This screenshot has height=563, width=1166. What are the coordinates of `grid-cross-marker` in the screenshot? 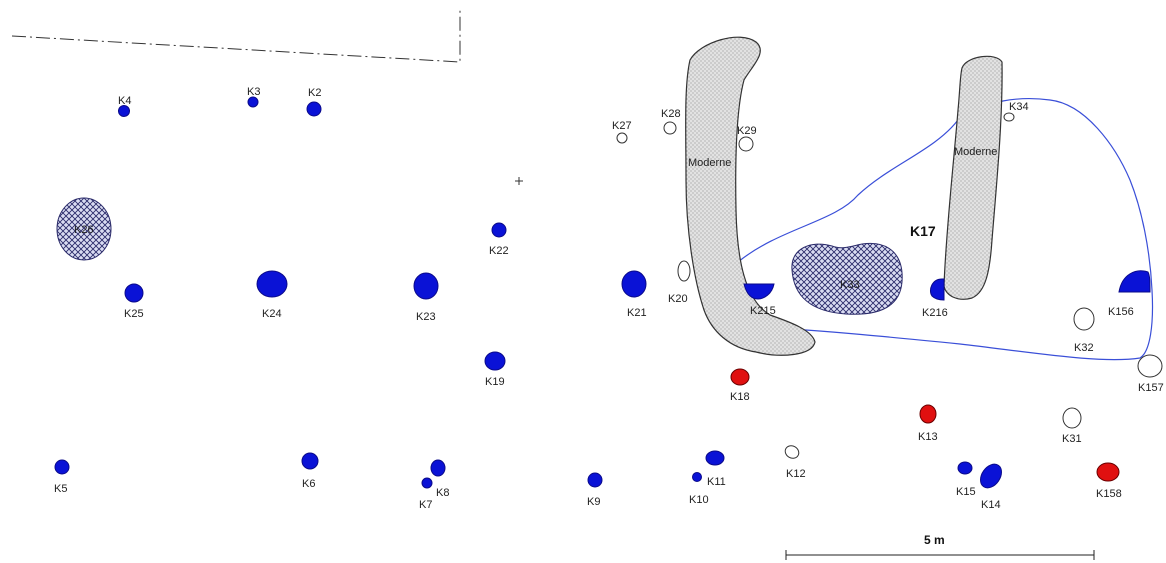 It's located at (519, 181).